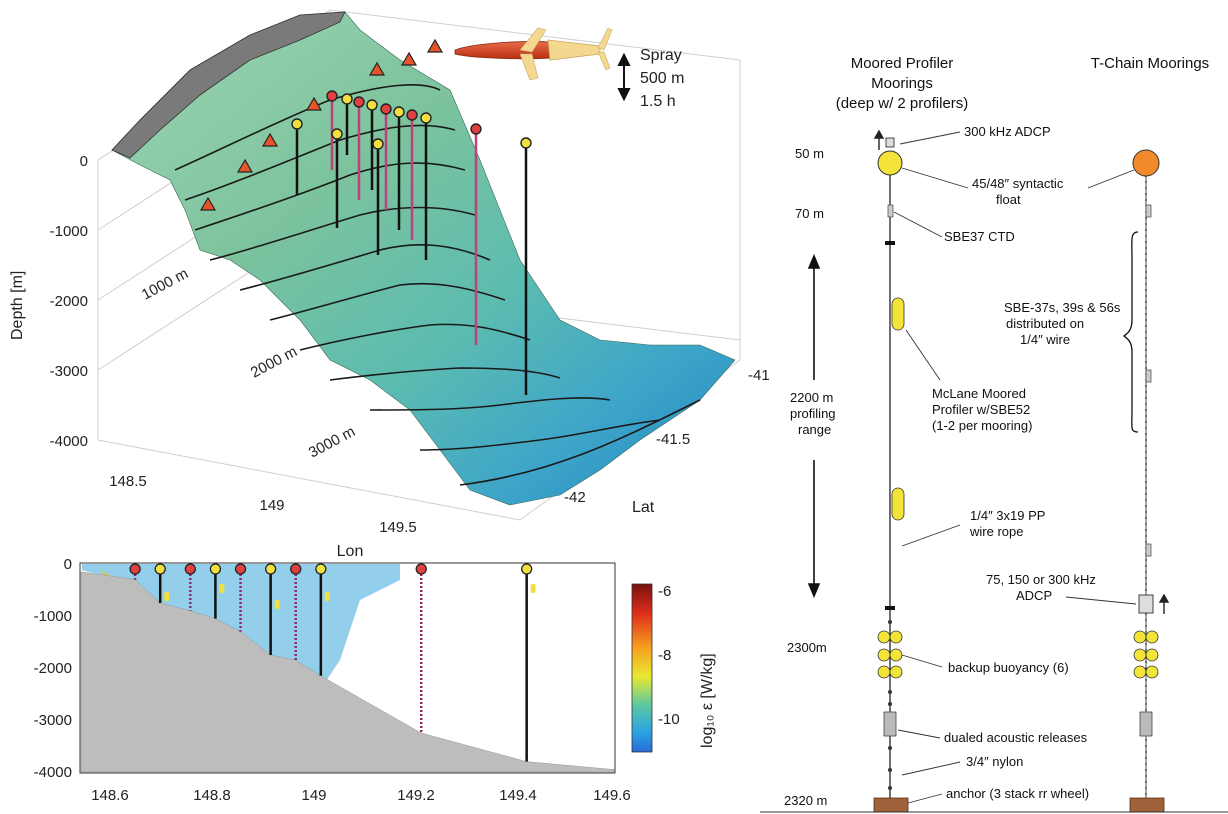 This screenshot has height=814, width=1228. What do you see at coordinates (805, 800) in the screenshot?
I see `depth-label-2320: 2320 m` at bounding box center [805, 800].